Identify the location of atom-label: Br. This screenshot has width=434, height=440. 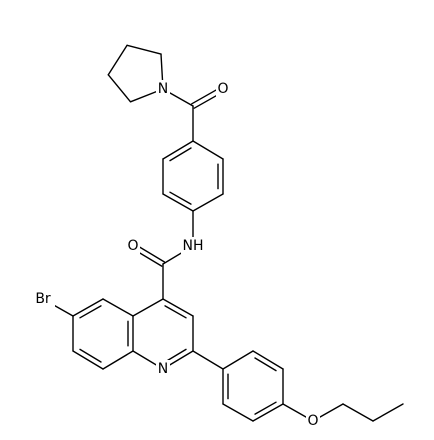
(43, 299).